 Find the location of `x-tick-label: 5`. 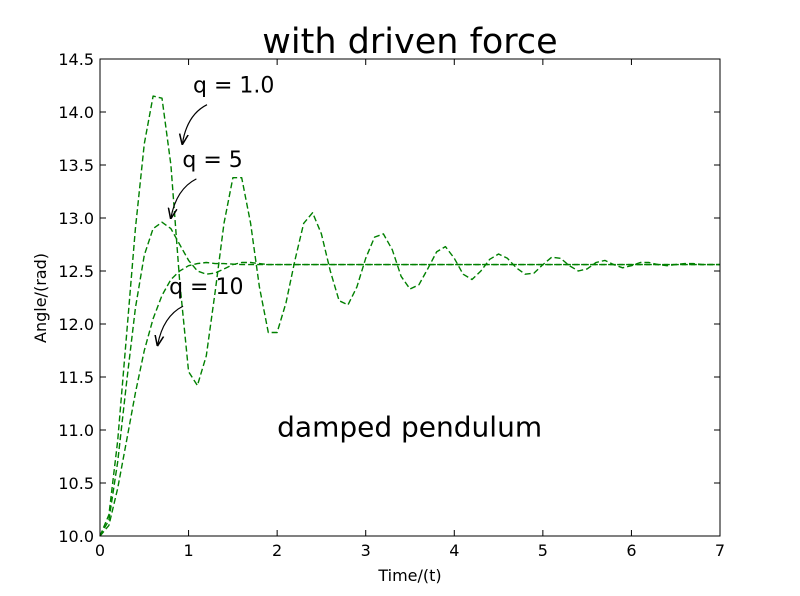

x-tick-label: 5 is located at coordinates (543, 550).